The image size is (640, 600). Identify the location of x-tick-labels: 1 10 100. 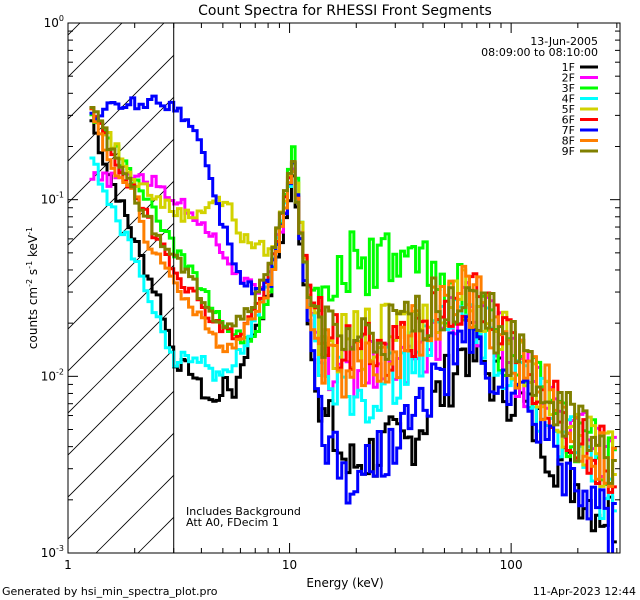
(293, 565).